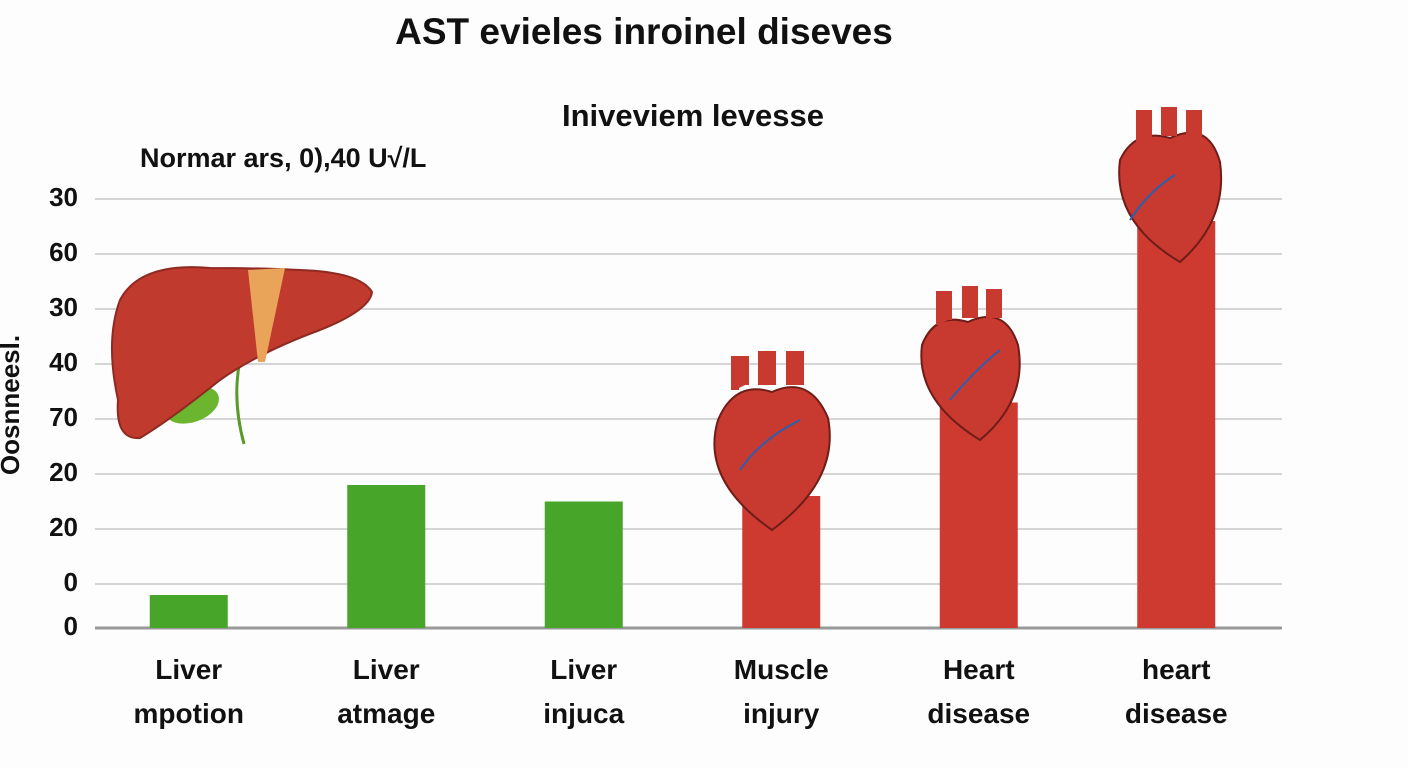  What do you see at coordinates (584, 691) in the screenshot?
I see `x-tick-label: Liver injuca` at bounding box center [584, 691].